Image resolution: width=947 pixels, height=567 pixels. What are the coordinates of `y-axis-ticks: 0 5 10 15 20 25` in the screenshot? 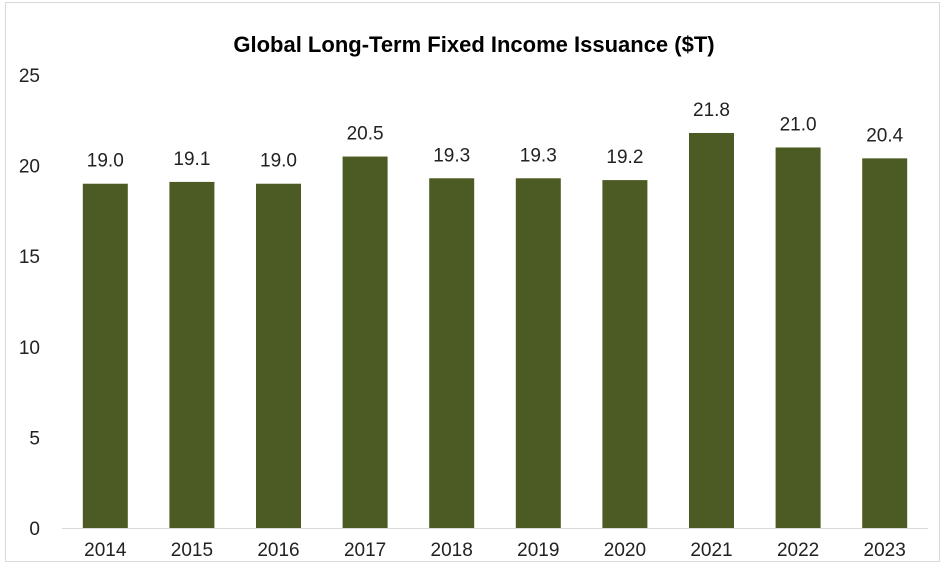 It's located at (29, 303).